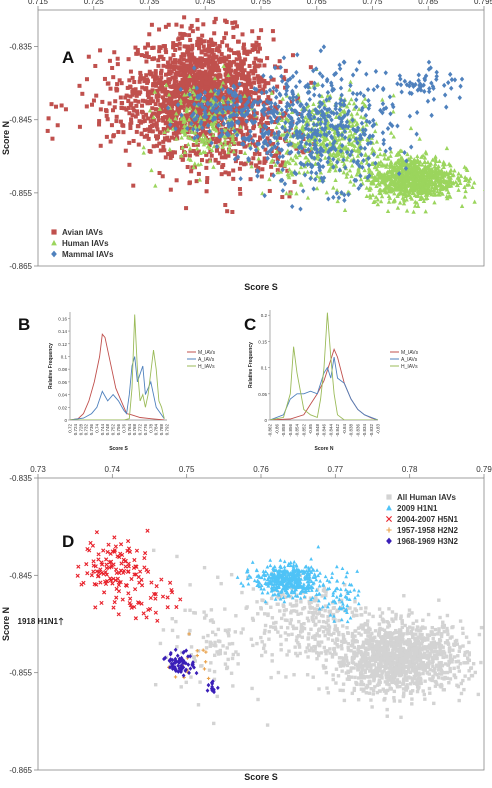 Image resolution: width=492 pixels, height=788 pixels. I want to click on x-tick-label: 0.75, so click(187, 469).